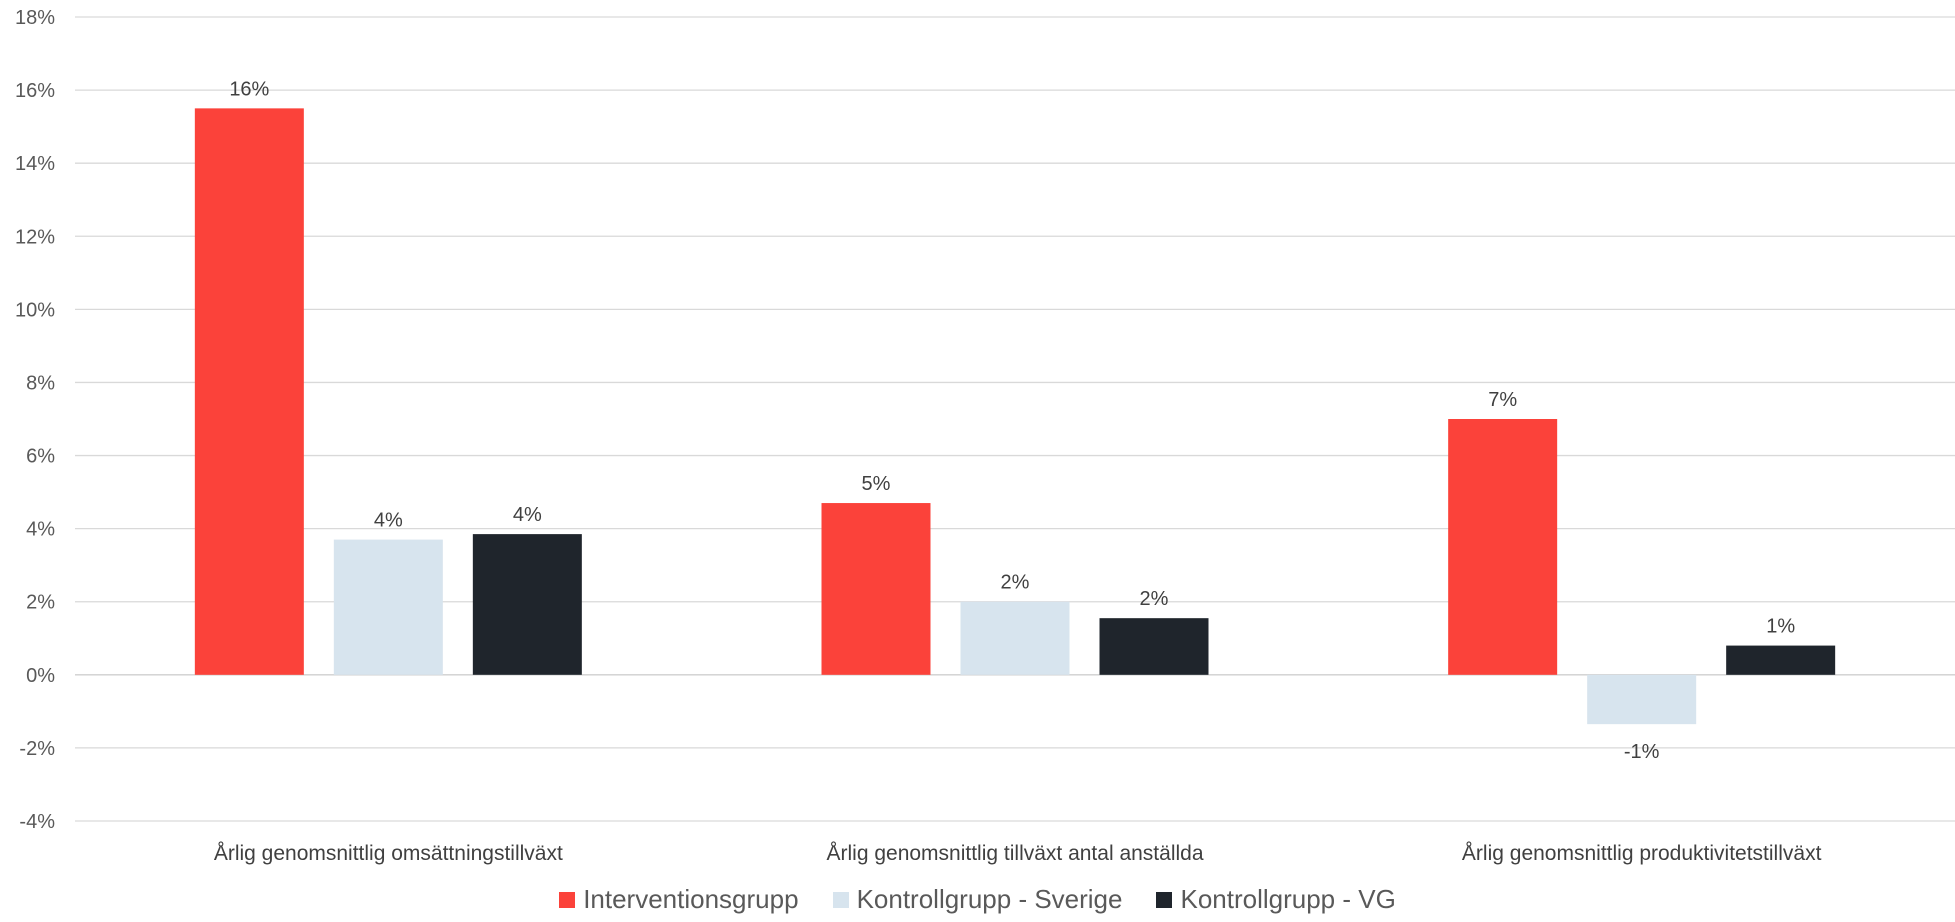  I want to click on legend-item: Interventionsgrupp, so click(679, 899).